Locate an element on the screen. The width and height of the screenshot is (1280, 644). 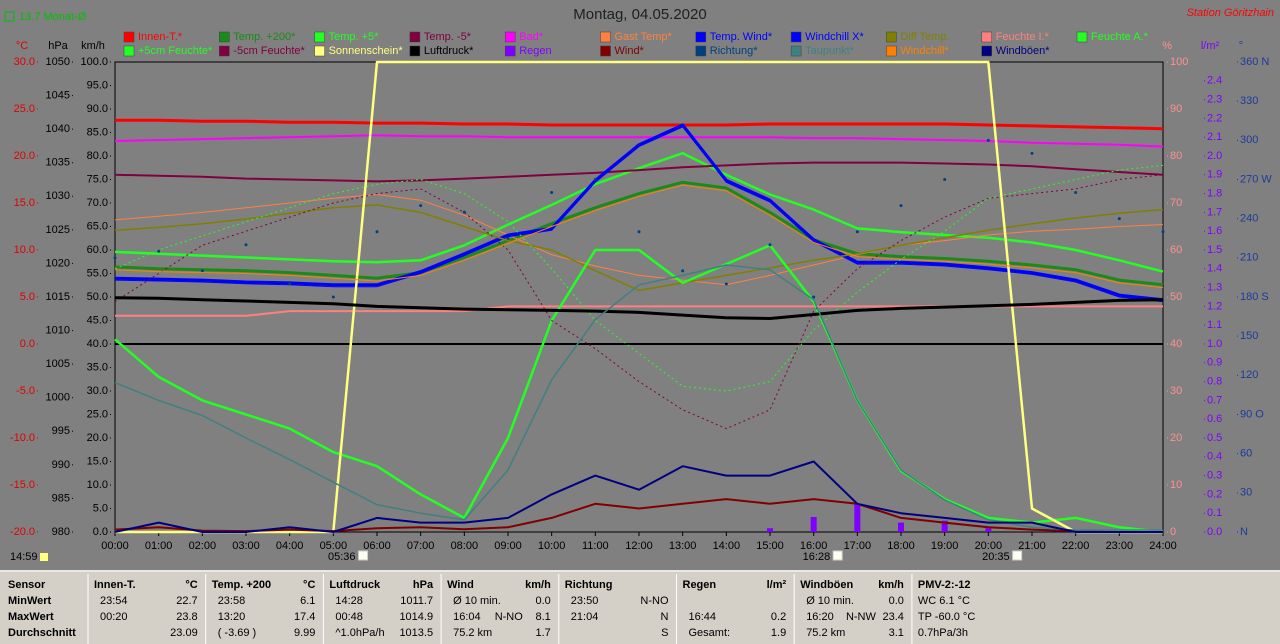
cell: 00:20 is located at coordinates (114, 617).